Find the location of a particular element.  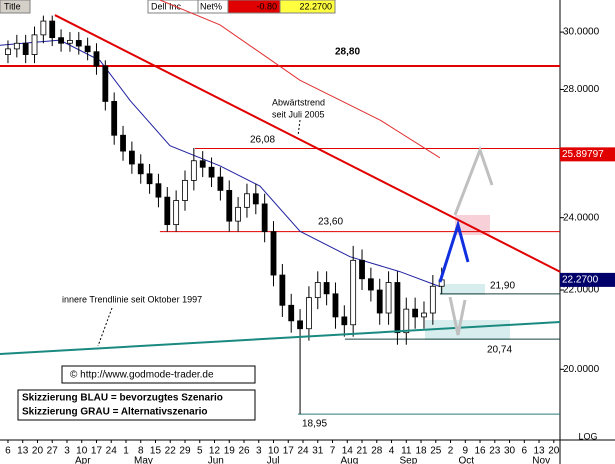

x-tick-label: 4 is located at coordinates (392, 451).